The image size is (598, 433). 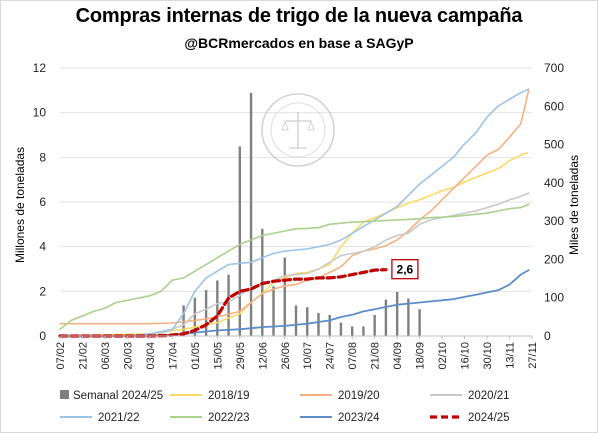 I want to click on legend-label: 2018/19, so click(x=229, y=396).